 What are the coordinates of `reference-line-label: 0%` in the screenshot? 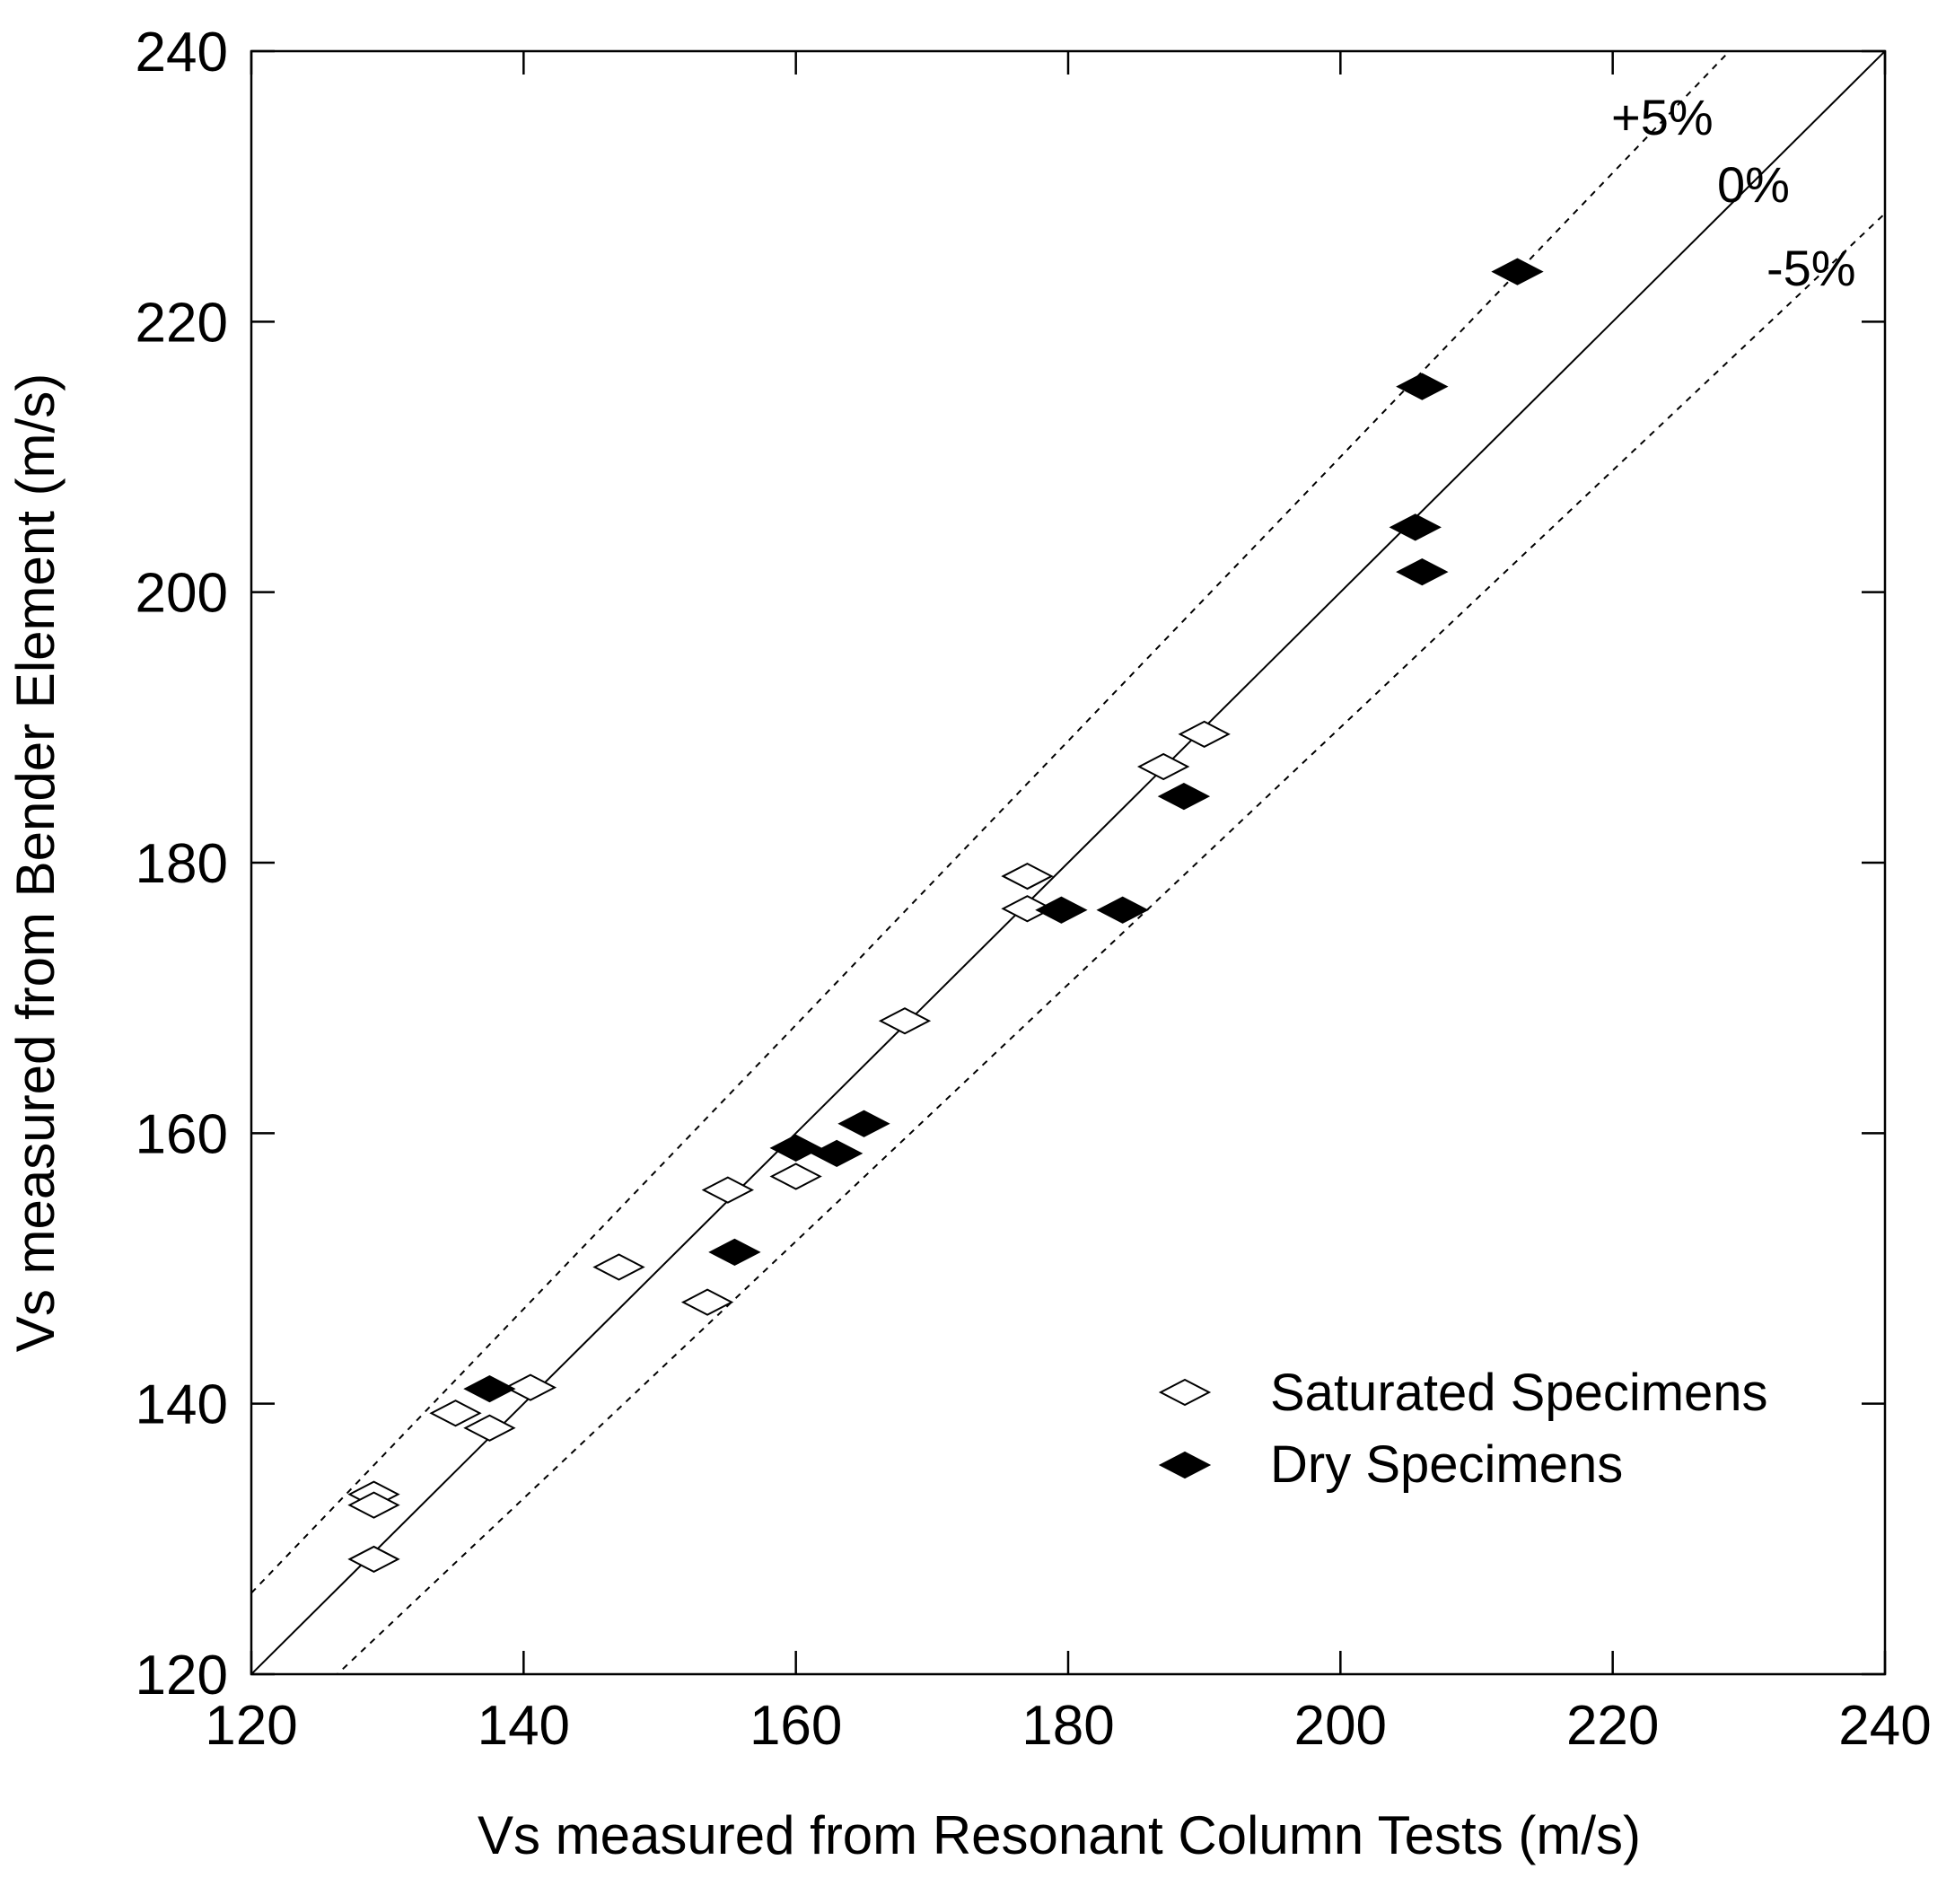 It's located at (1753, 184).